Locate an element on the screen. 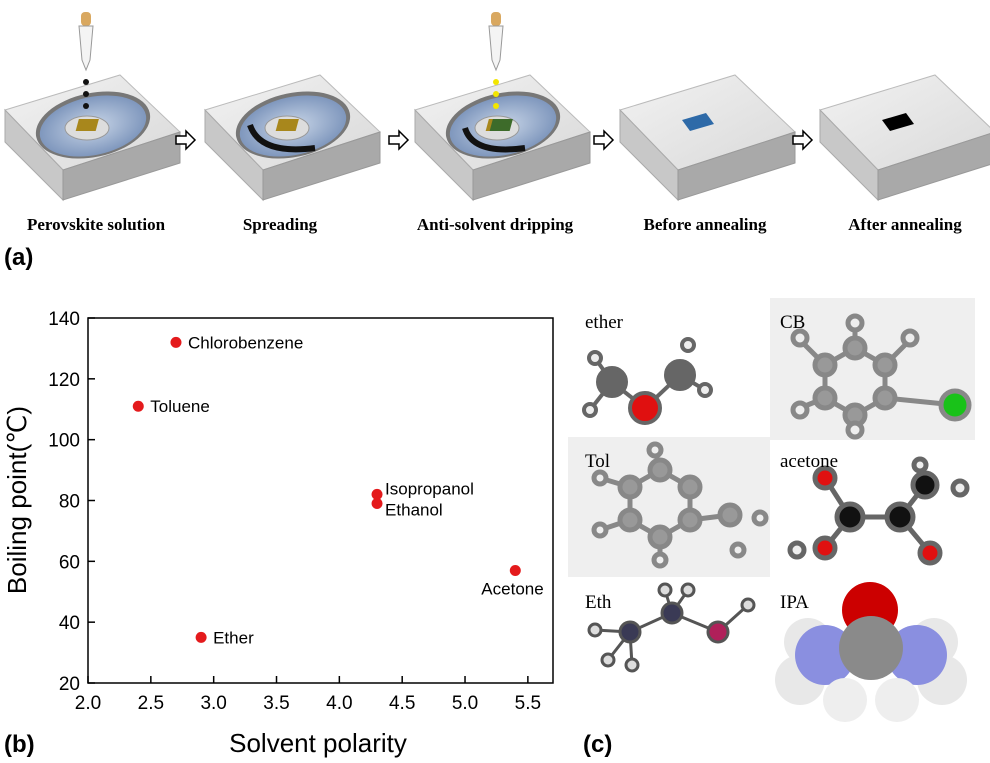 Image resolution: width=990 pixels, height=763 pixels. panel-label: (c) is located at coordinates (597, 744).